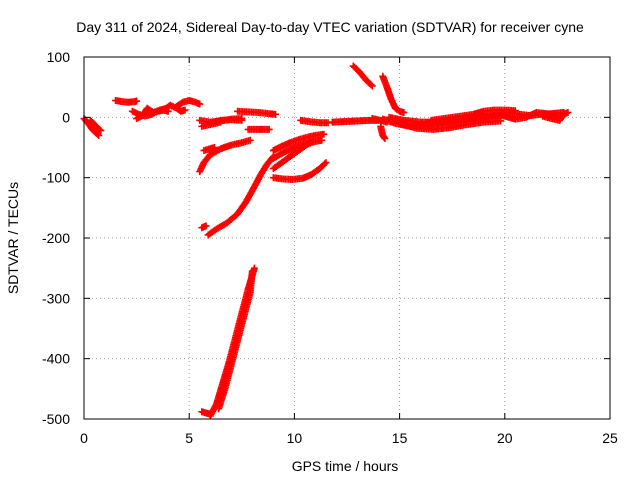 The image size is (640, 480). I want to click on y-tick-label: -400, so click(56, 359).